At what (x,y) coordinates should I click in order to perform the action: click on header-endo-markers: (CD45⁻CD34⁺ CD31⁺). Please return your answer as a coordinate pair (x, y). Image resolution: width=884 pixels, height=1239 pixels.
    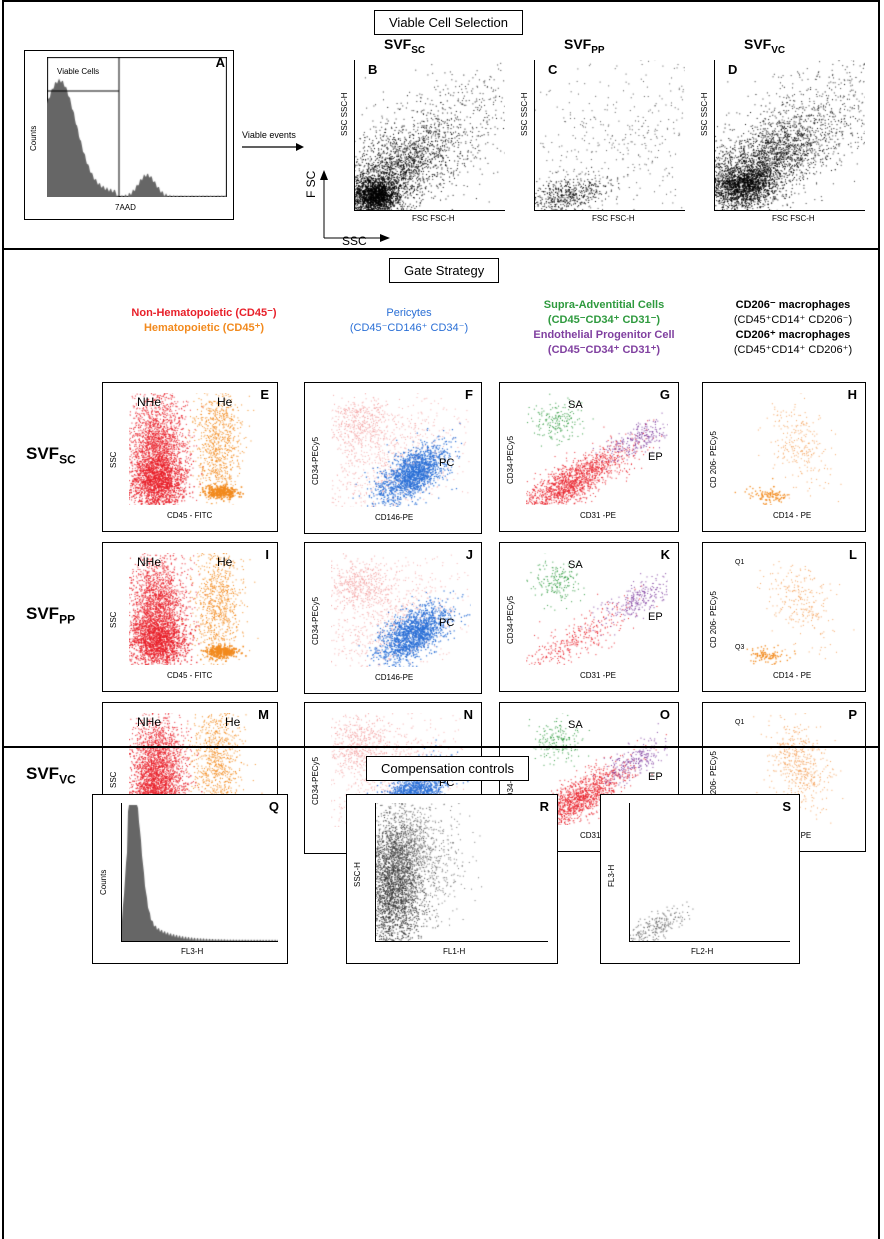
    Looking at the image, I should click on (604, 349).